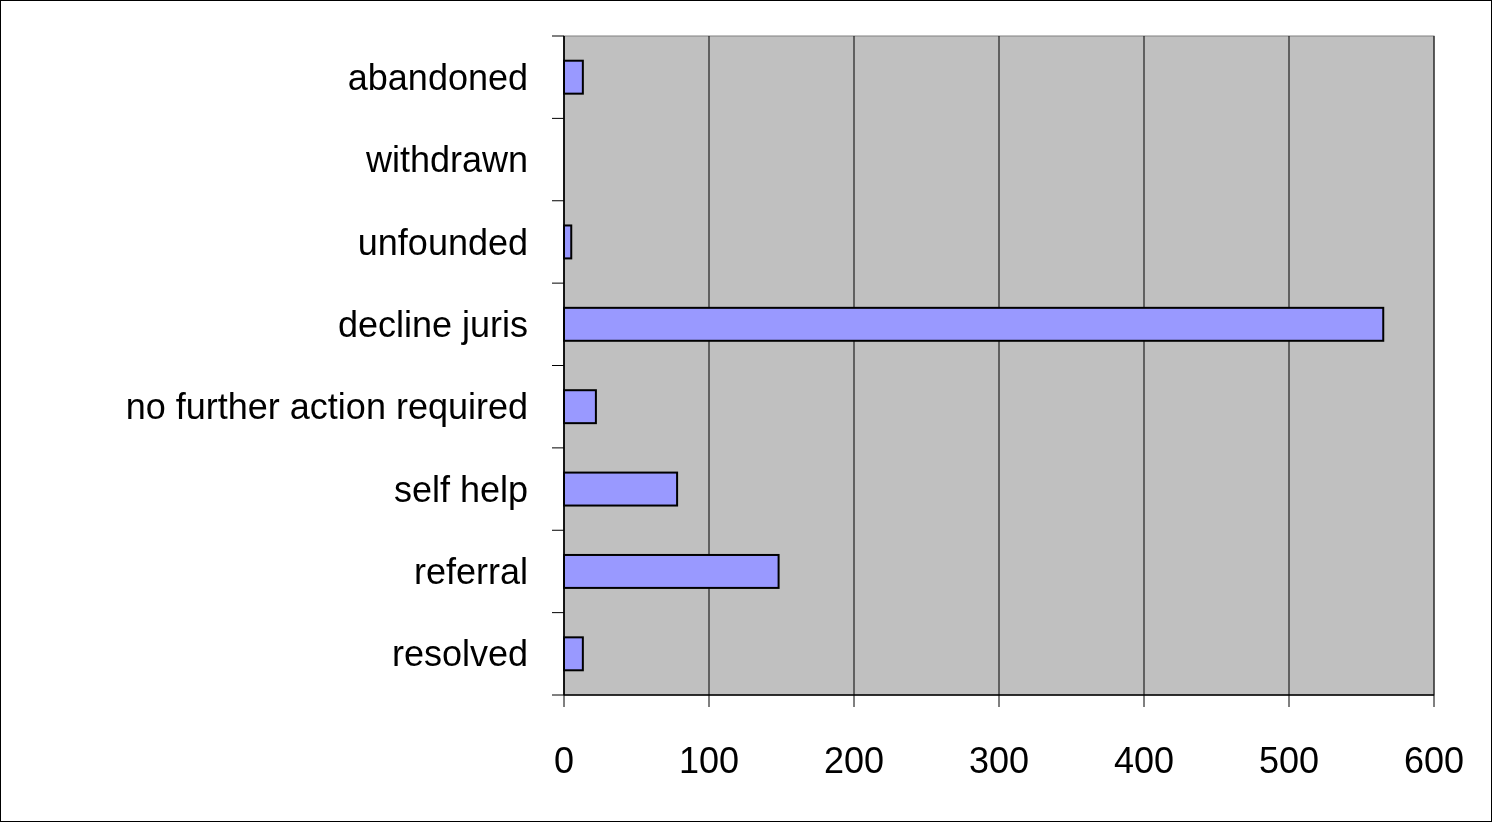  What do you see at coordinates (1289, 760) in the screenshot?
I see `x-tick-label: 500` at bounding box center [1289, 760].